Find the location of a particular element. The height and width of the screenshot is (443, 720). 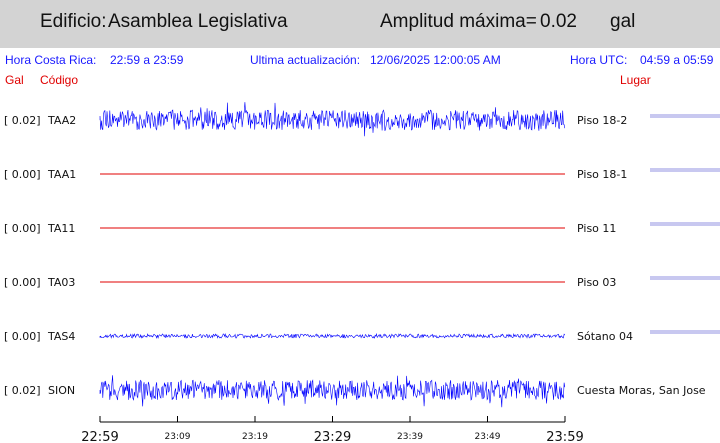

channel-code: TAA2 is located at coordinates (61, 120).